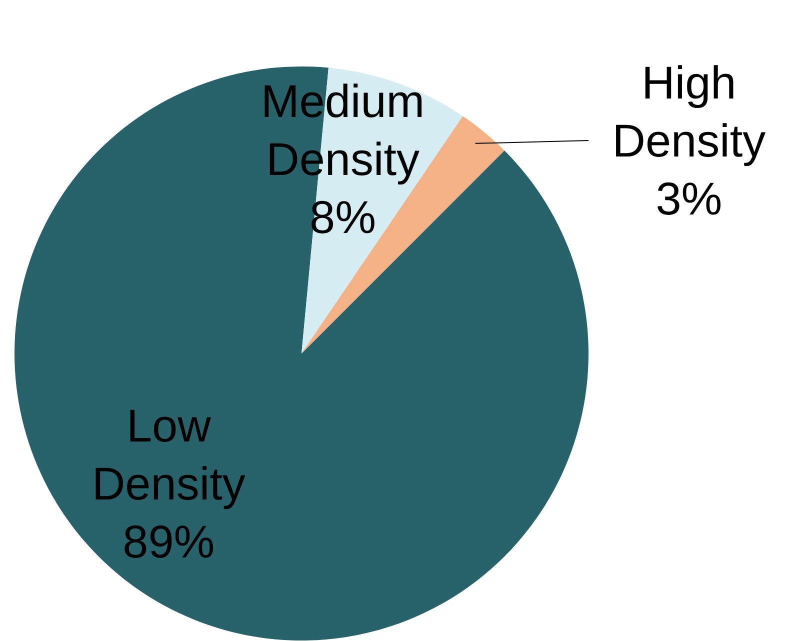 This screenshot has width=795, height=641. What do you see at coordinates (689, 111) in the screenshot?
I see `slice-label: High Density` at bounding box center [689, 111].